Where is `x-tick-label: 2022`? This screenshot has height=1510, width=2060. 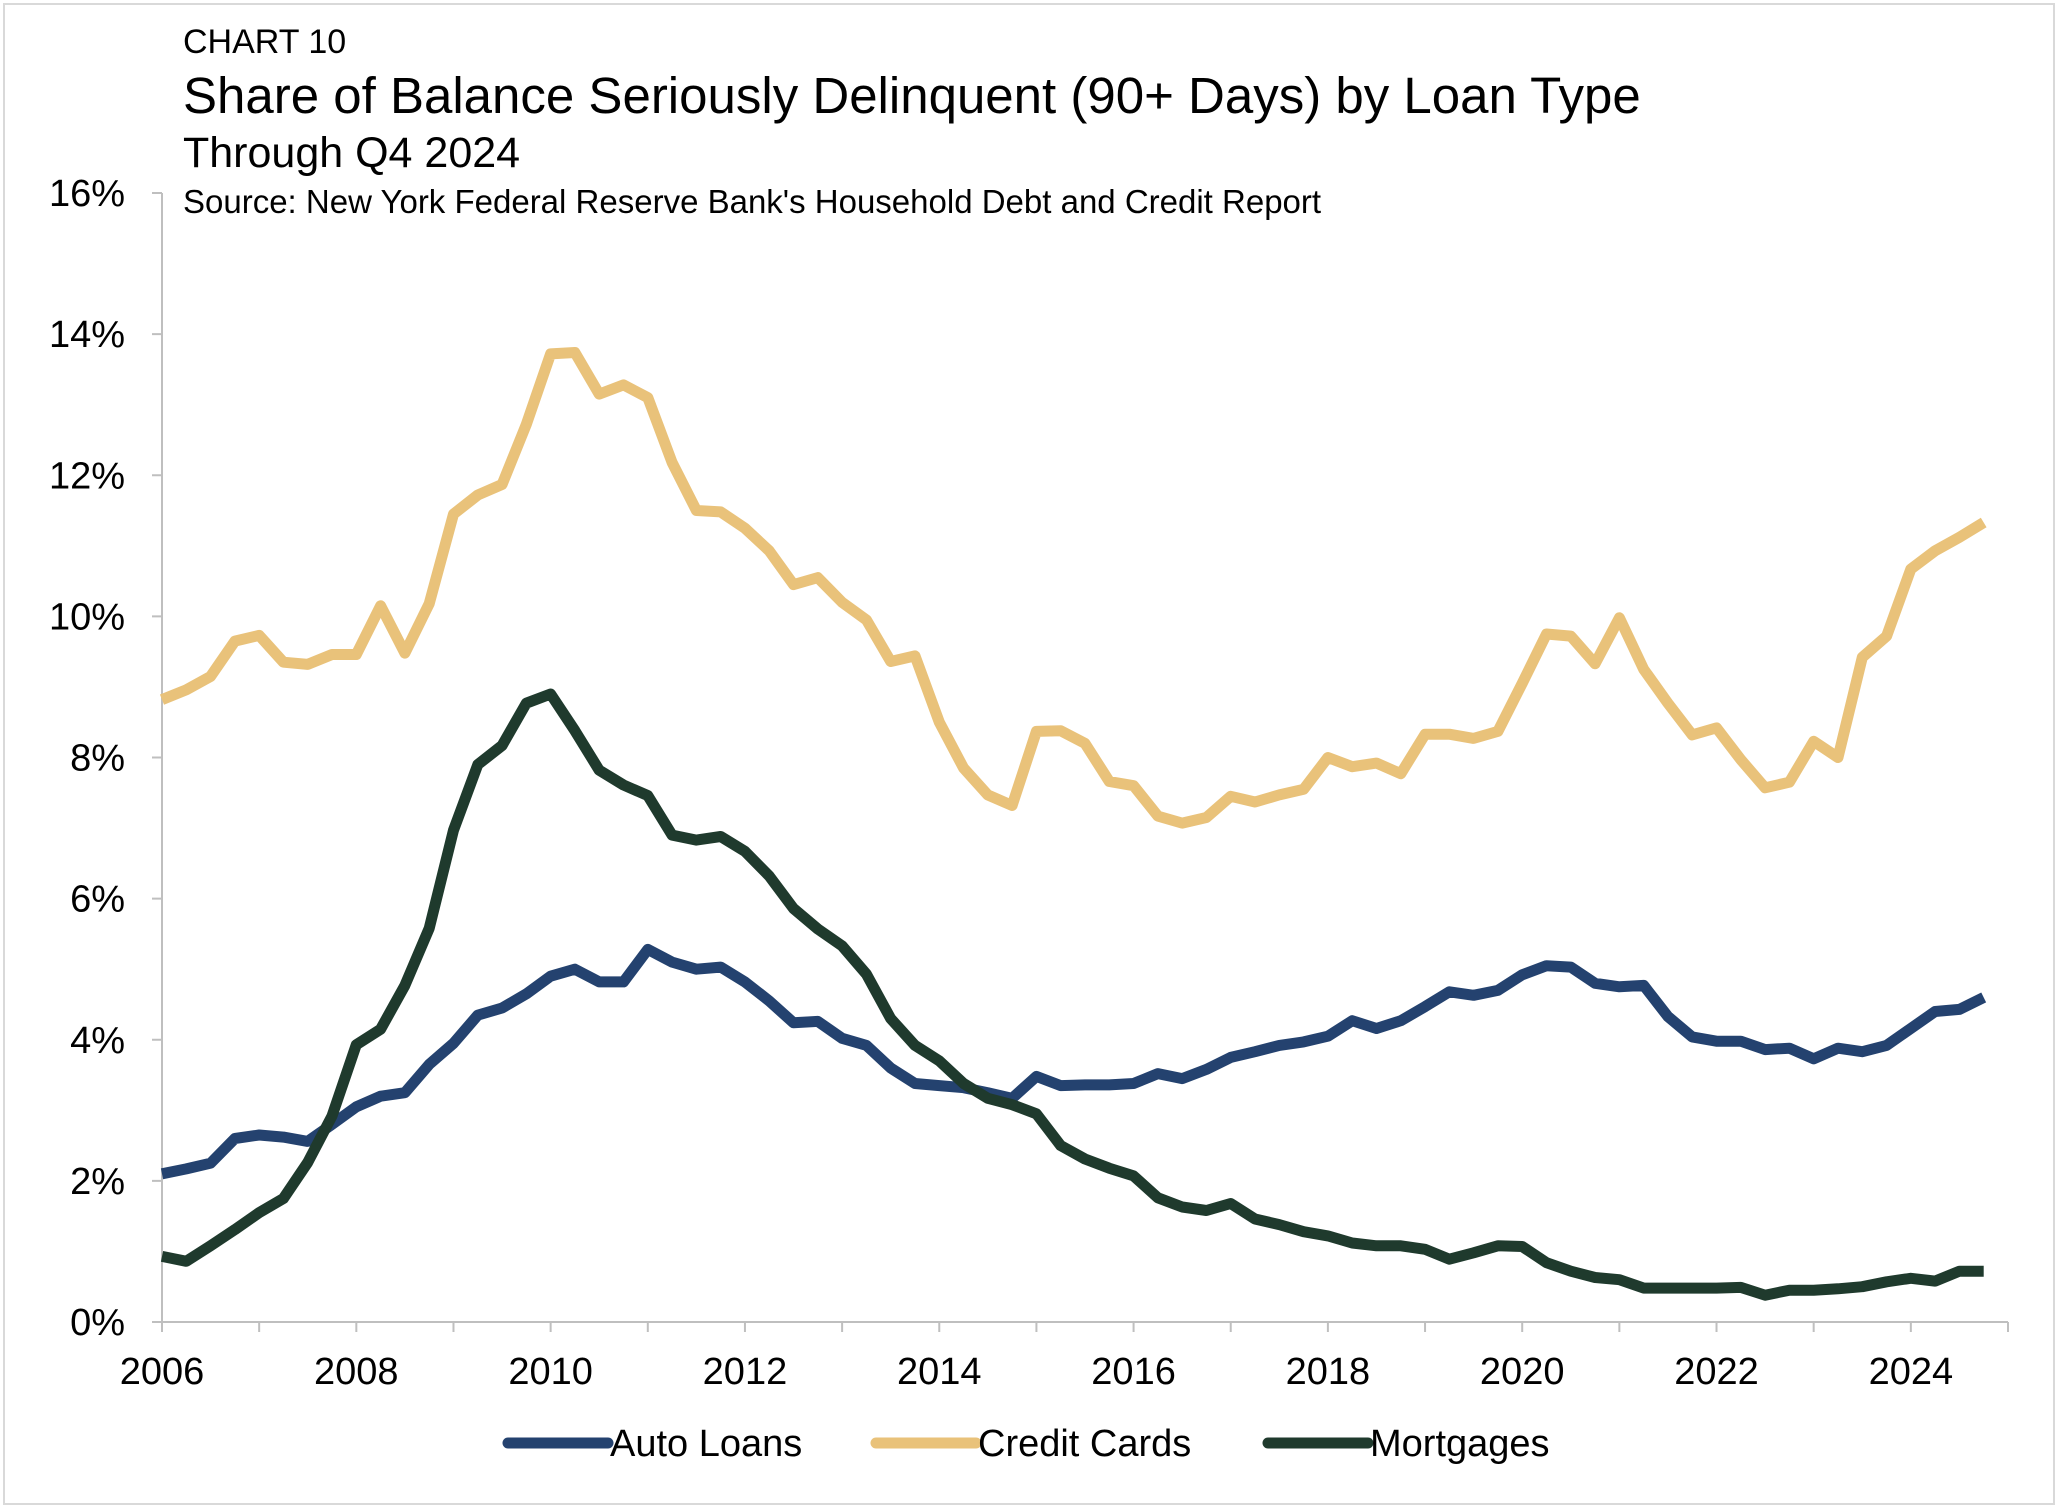
x-tick-label: 2022 is located at coordinates (1716, 1372).